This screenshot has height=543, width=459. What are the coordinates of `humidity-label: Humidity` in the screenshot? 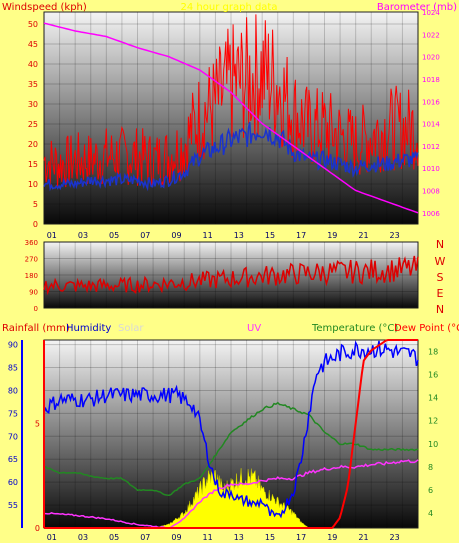 It's located at (88, 328).